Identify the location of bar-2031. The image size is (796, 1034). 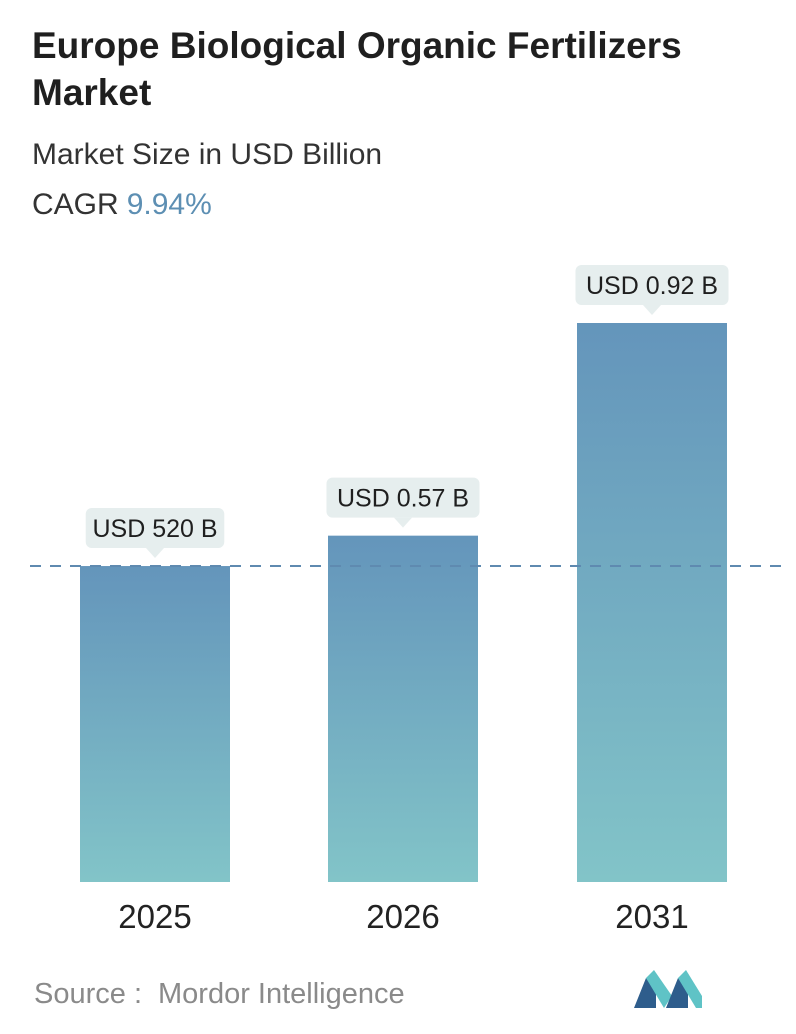
(652, 602).